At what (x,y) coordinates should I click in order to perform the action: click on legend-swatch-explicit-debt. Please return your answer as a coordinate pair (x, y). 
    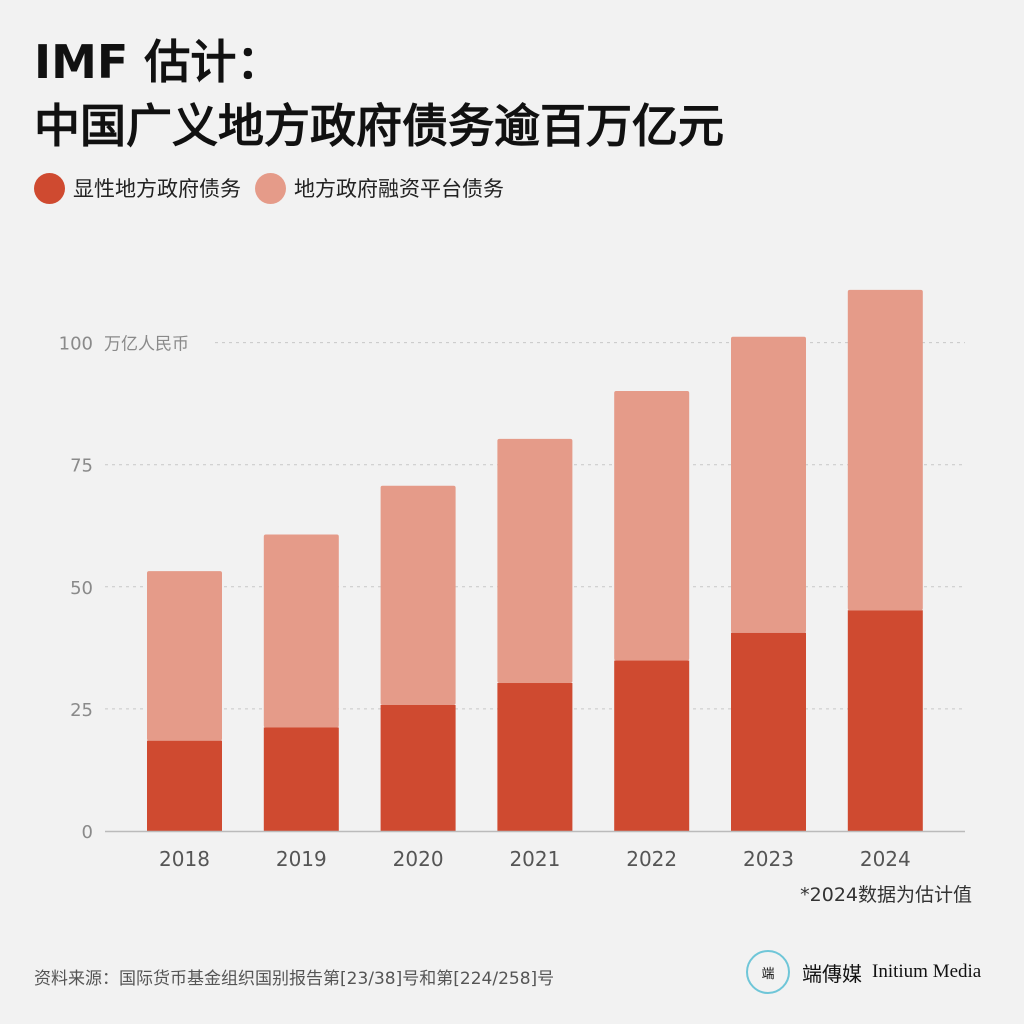
    Looking at the image, I should click on (49, 188).